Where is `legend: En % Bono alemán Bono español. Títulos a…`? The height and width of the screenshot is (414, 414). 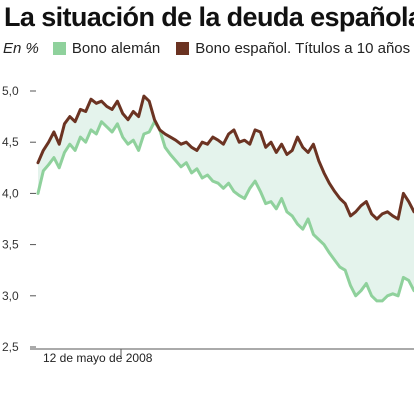 legend: En % Bono alemán Bono español. Títulos a… is located at coordinates (208, 48).